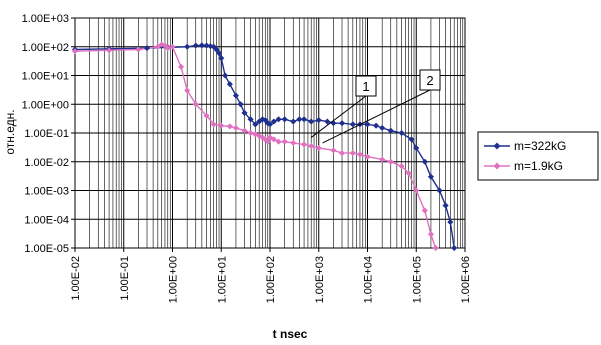 Image resolution: width=601 pixels, height=345 pixels. I want to click on x-tick-label: 1.00E+03, so click(320, 279).